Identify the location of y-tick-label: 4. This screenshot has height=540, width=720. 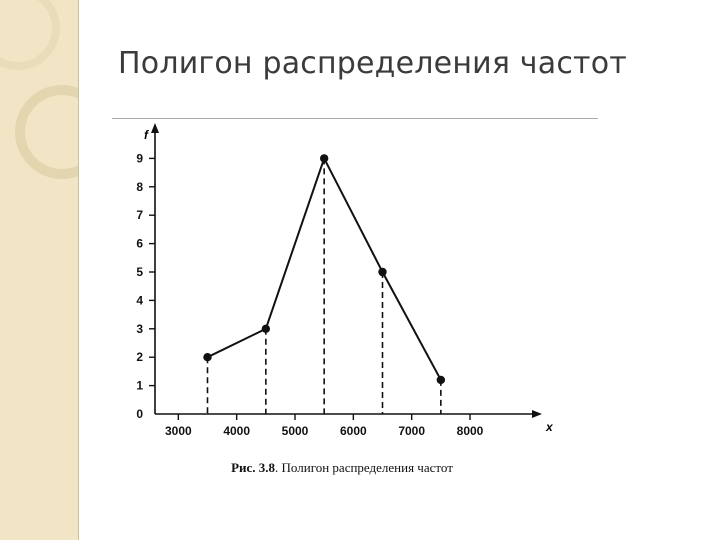
(139, 300).